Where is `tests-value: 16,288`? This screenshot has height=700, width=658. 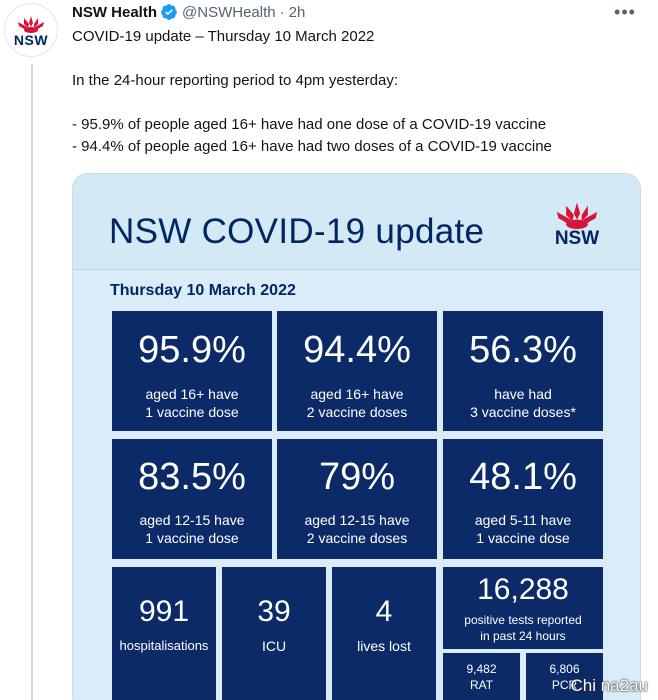
tests-value: 16,288 is located at coordinates (523, 589).